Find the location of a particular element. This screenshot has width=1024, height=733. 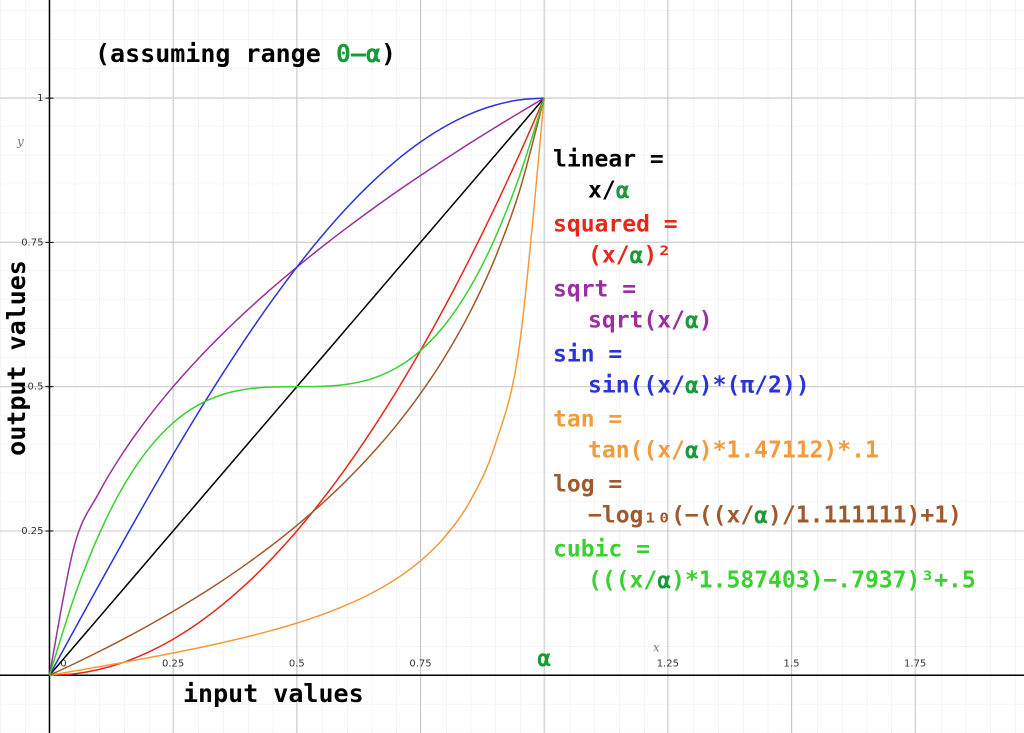

x-tick-label: 1.5 is located at coordinates (792, 663).